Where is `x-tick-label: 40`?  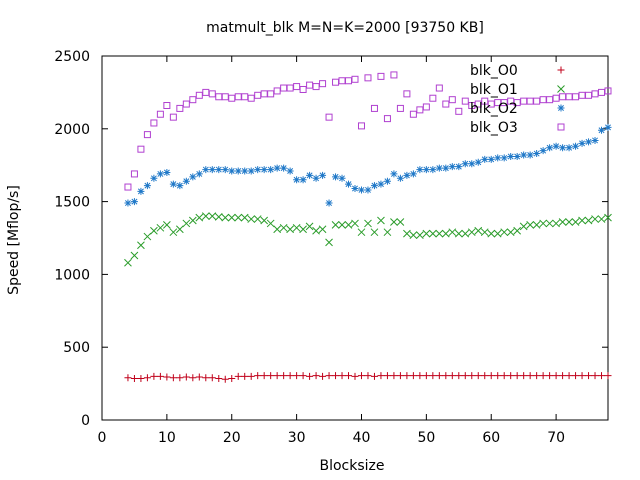
x-tick-label: 40 is located at coordinates (362, 438).